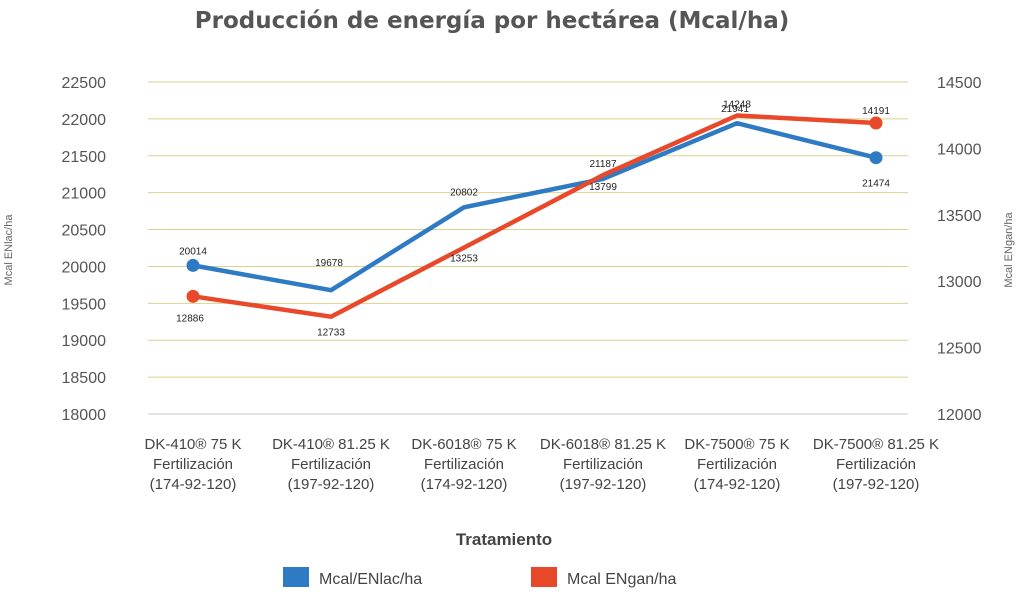 Image resolution: width=1024 pixels, height=601 pixels. Describe the element at coordinates (84, 341) in the screenshot. I see `left-tick-label: 19000` at that location.